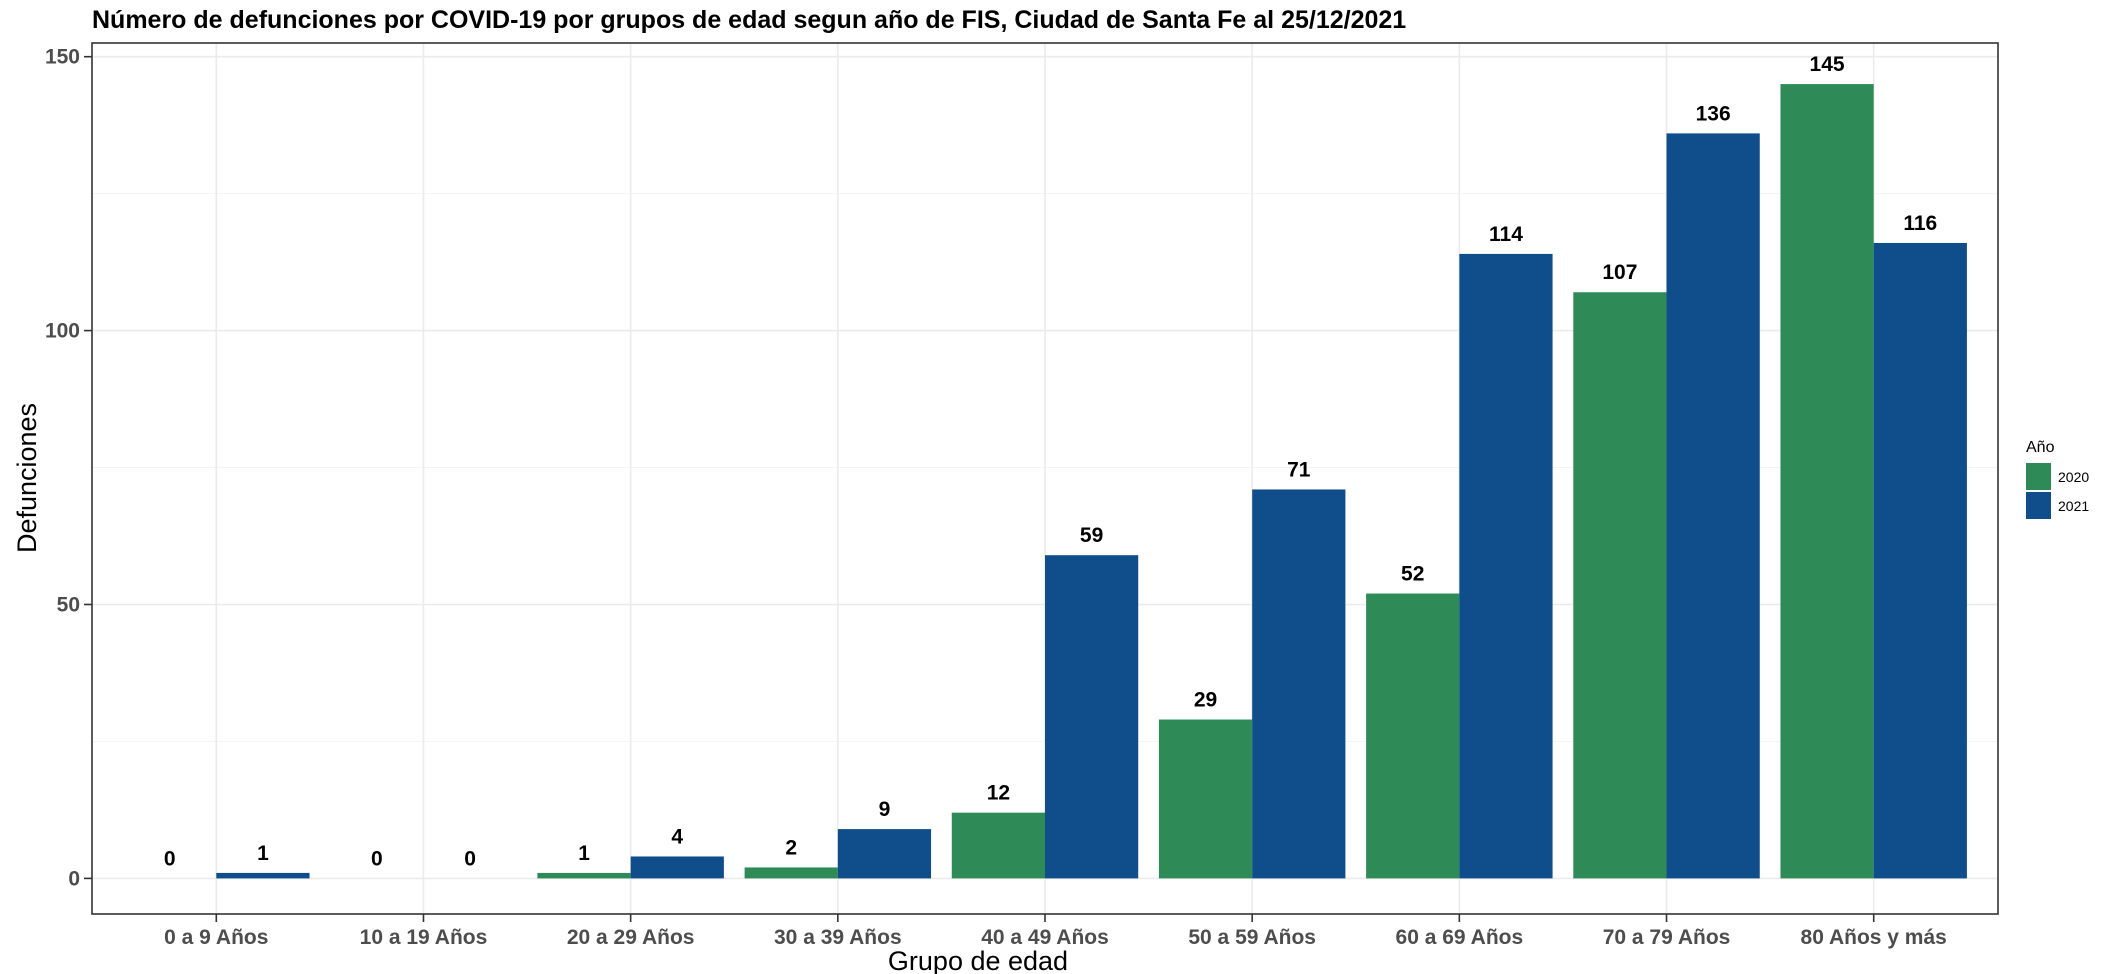 Image resolution: width=2109 pixels, height=974 pixels. What do you see at coordinates (1713, 113) in the screenshot?
I see `bar-value-label: 136` at bounding box center [1713, 113].